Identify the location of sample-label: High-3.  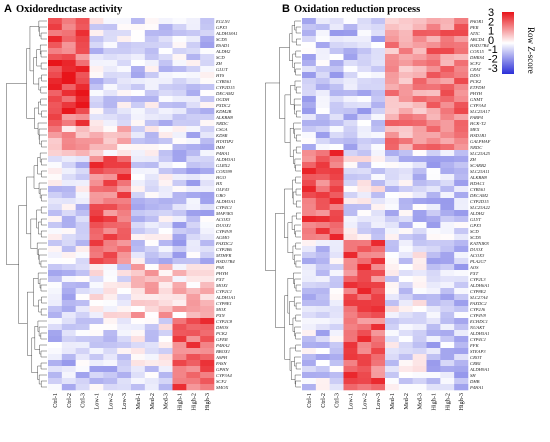
(207, 402).